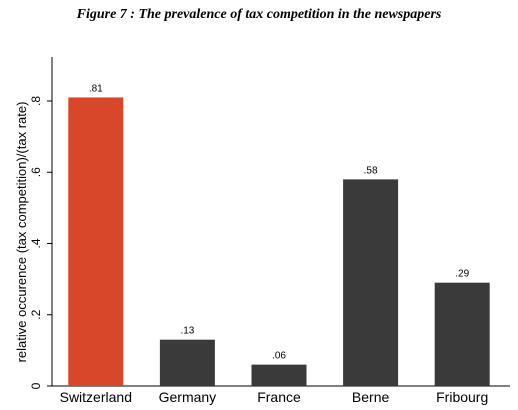 This screenshot has height=410, width=518. I want to click on x-tick-label-germany: Germany, so click(188, 397).